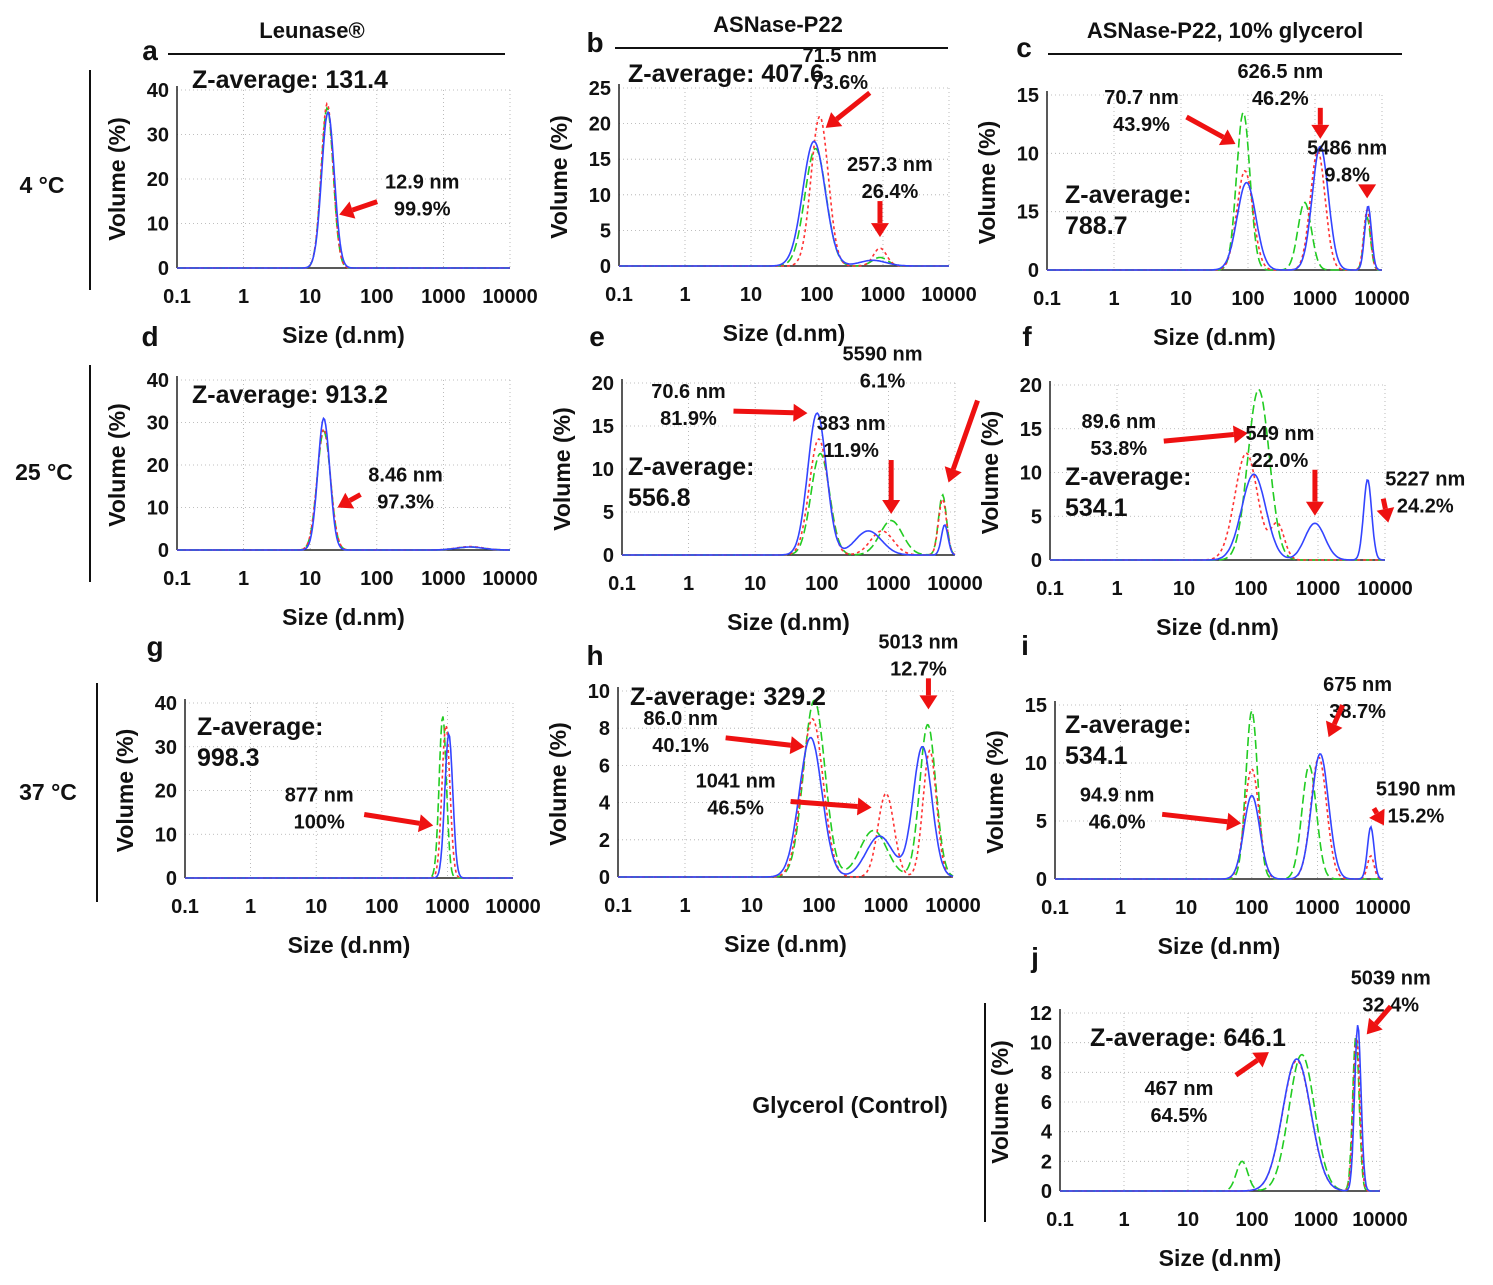 Image resolution: width=1493 pixels, height=1285 pixels. Describe the element at coordinates (736, 781) in the screenshot. I see `peak-annotation: 1041 nm` at that location.